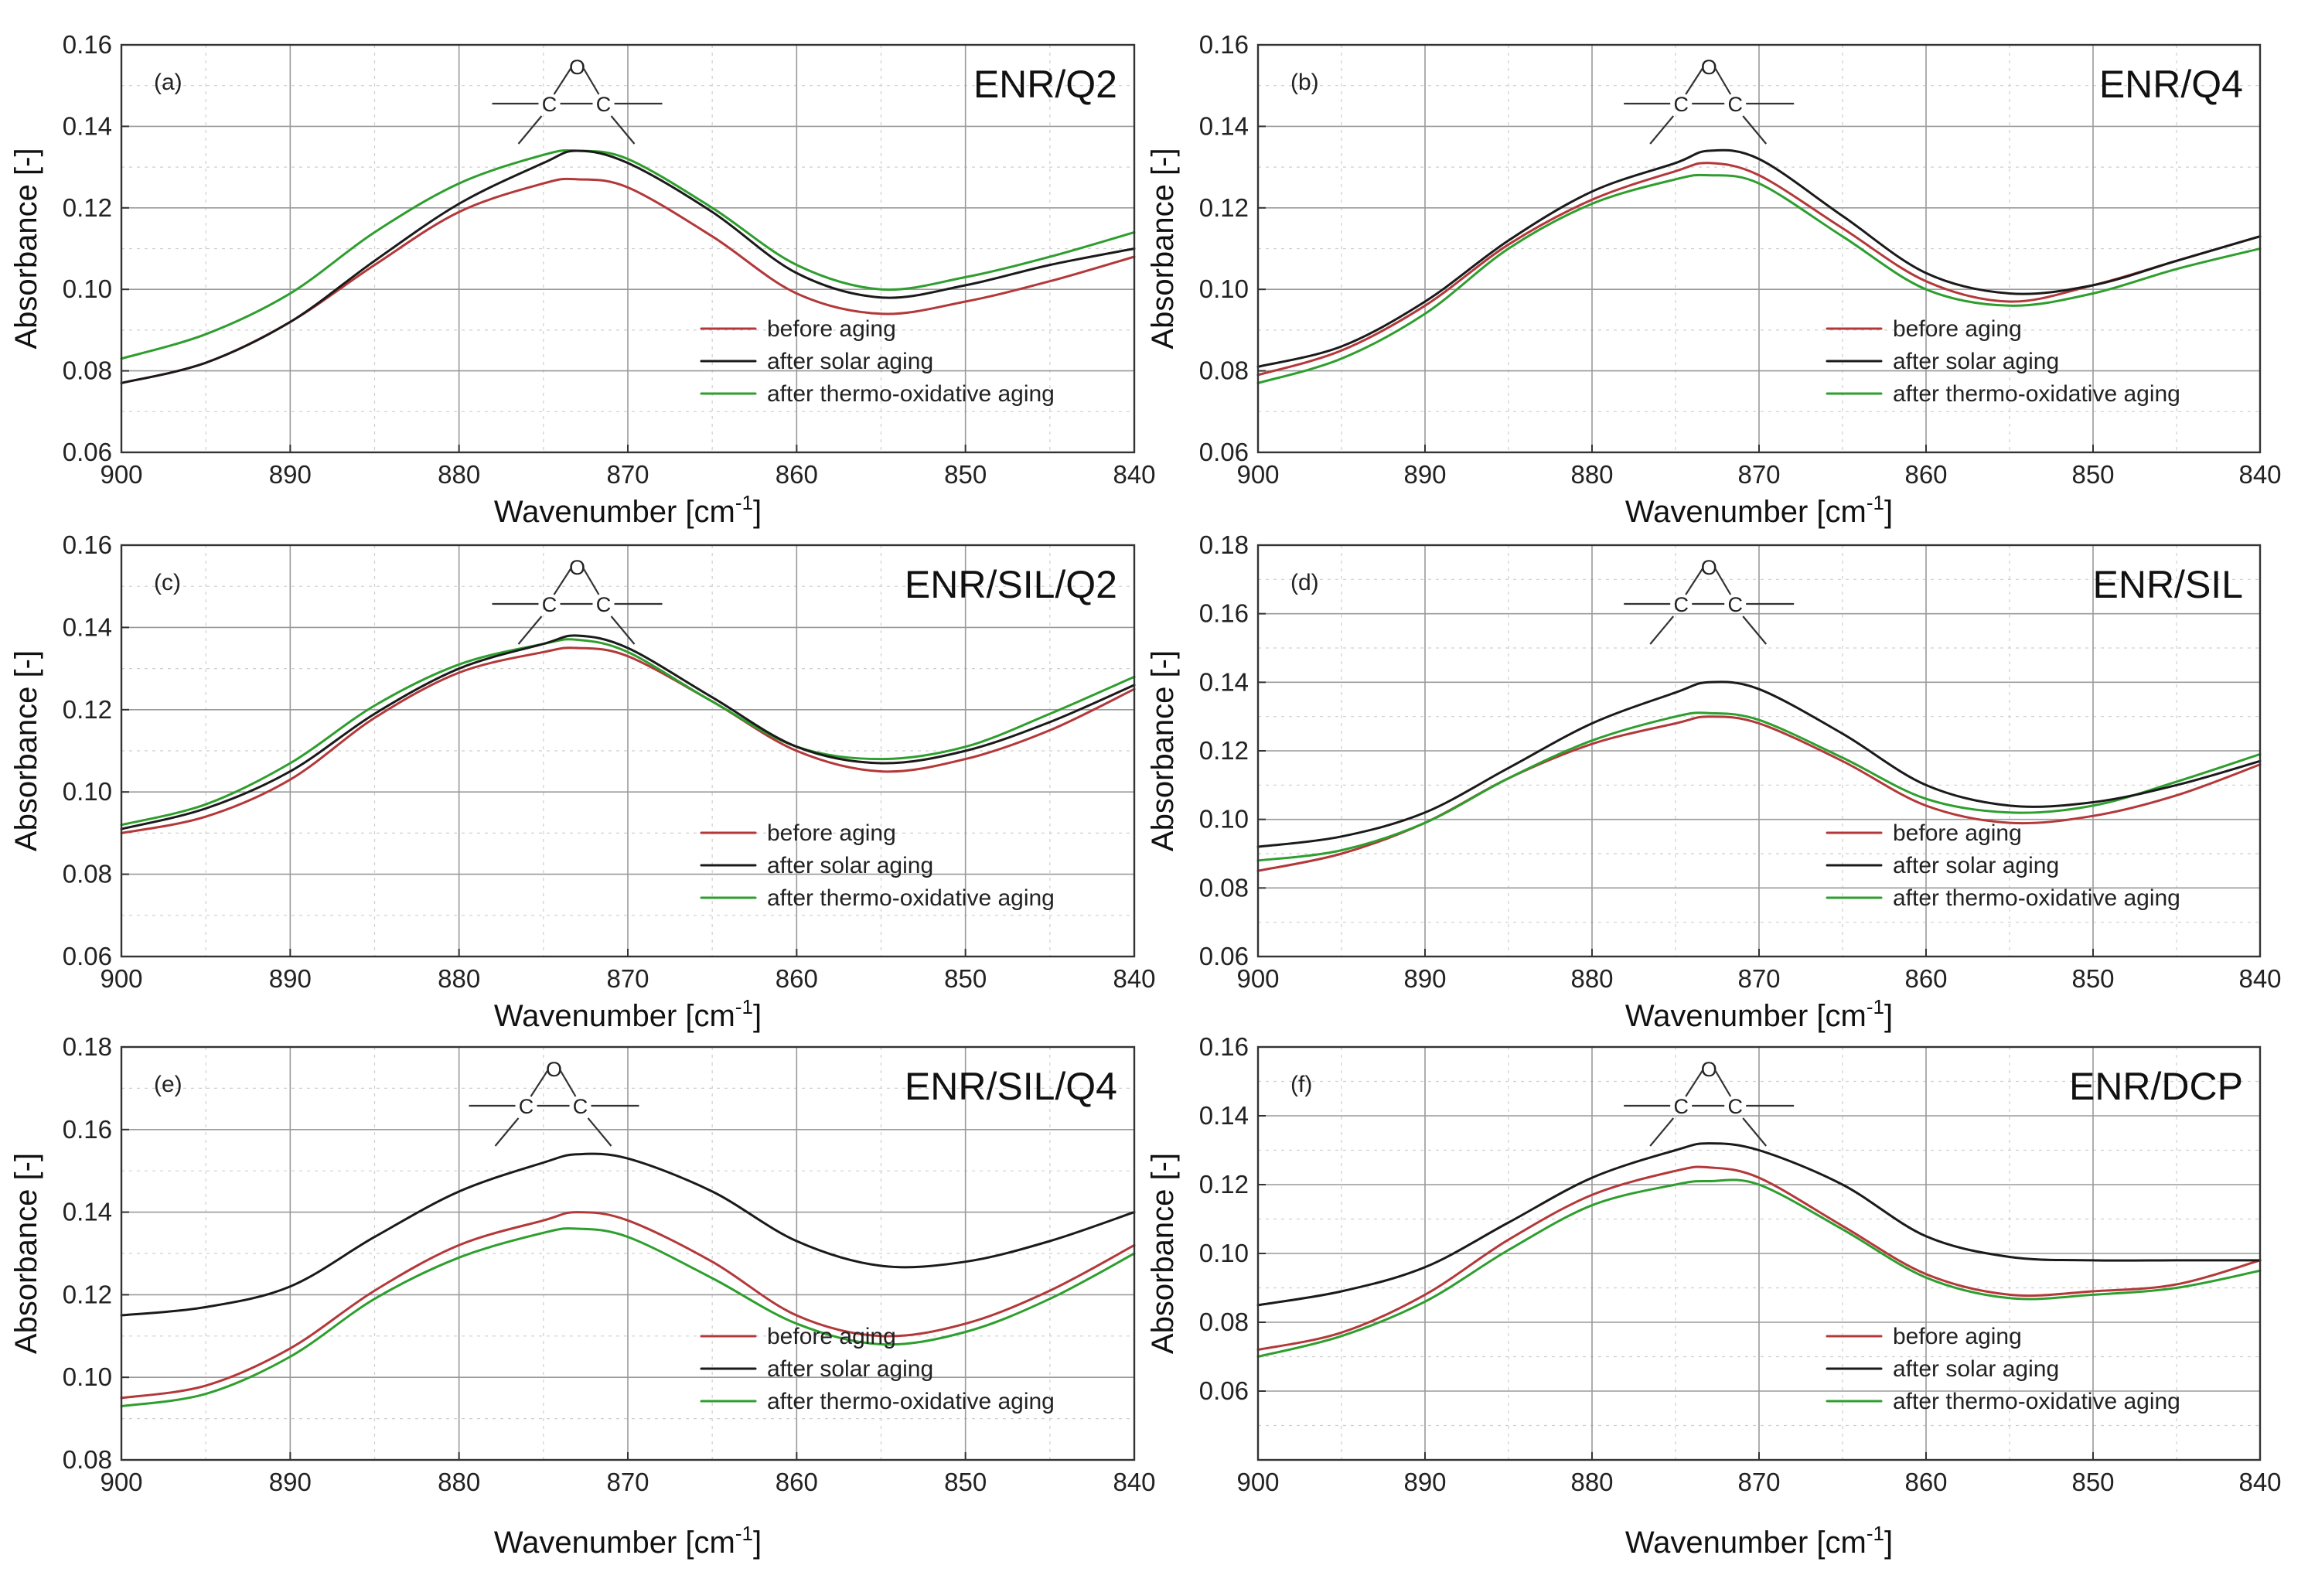  What do you see at coordinates (1011, 584) in the screenshot?
I see `panel-title: ENR/SIL/Q2` at bounding box center [1011, 584].